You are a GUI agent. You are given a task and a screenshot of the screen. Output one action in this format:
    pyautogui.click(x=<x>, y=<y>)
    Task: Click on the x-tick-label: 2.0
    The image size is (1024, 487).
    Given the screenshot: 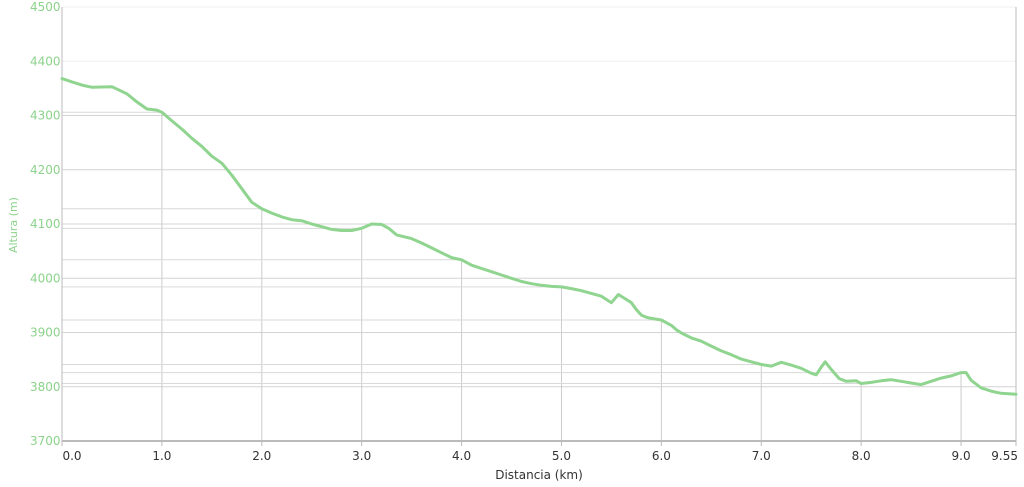 What is the action you would take?
    pyautogui.click(x=261, y=456)
    